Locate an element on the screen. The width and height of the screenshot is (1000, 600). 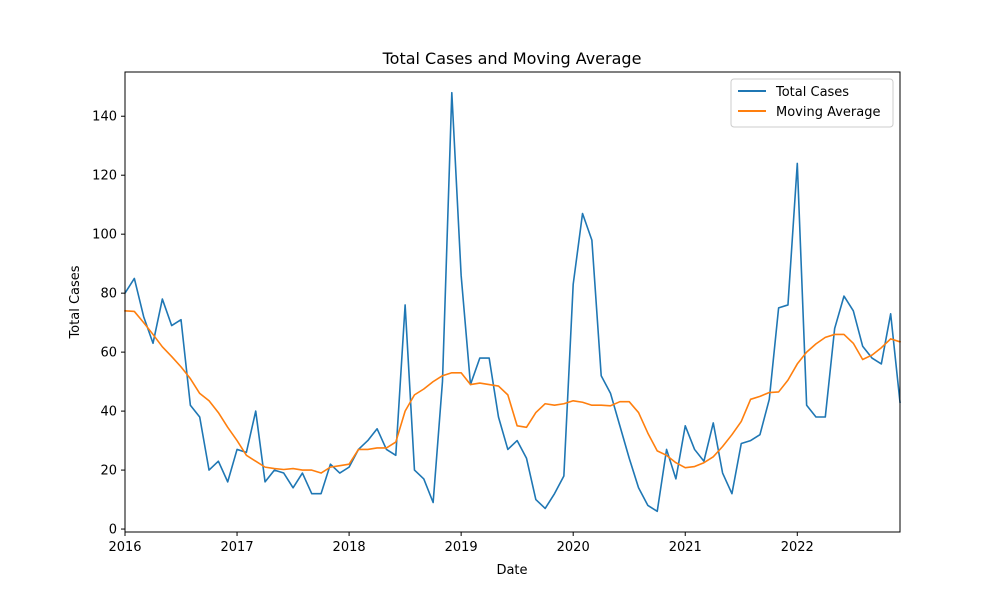
y-tick-label: 100 is located at coordinates (104, 235).